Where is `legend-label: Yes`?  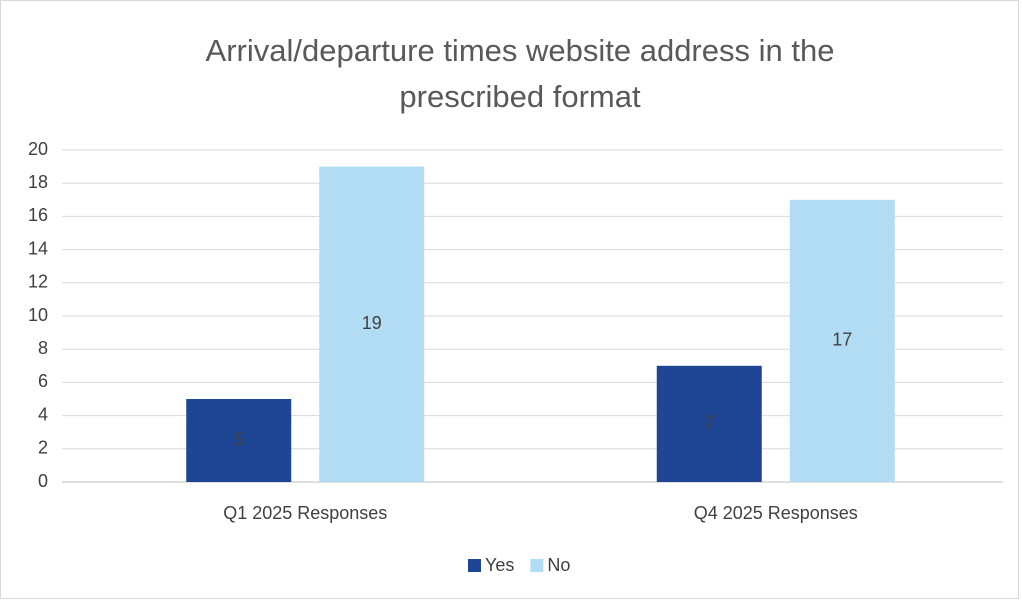
legend-label: Yes is located at coordinates (499, 565).